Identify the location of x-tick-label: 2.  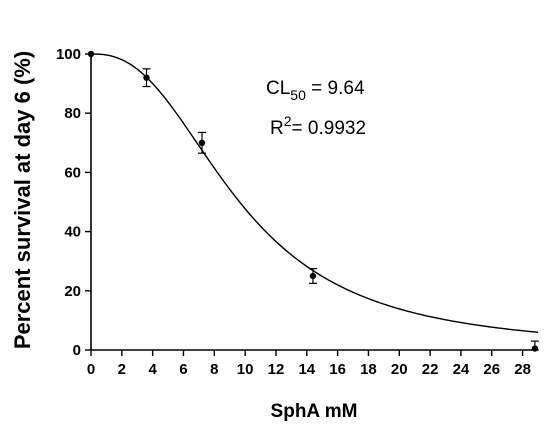
(122, 369).